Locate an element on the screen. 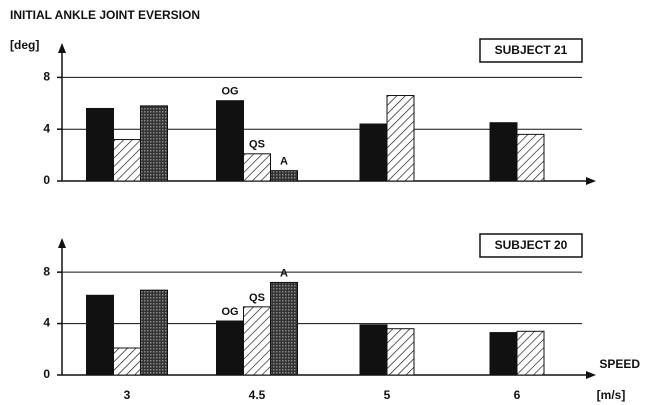  subtitle: SUBJECT 21 is located at coordinates (531, 50).